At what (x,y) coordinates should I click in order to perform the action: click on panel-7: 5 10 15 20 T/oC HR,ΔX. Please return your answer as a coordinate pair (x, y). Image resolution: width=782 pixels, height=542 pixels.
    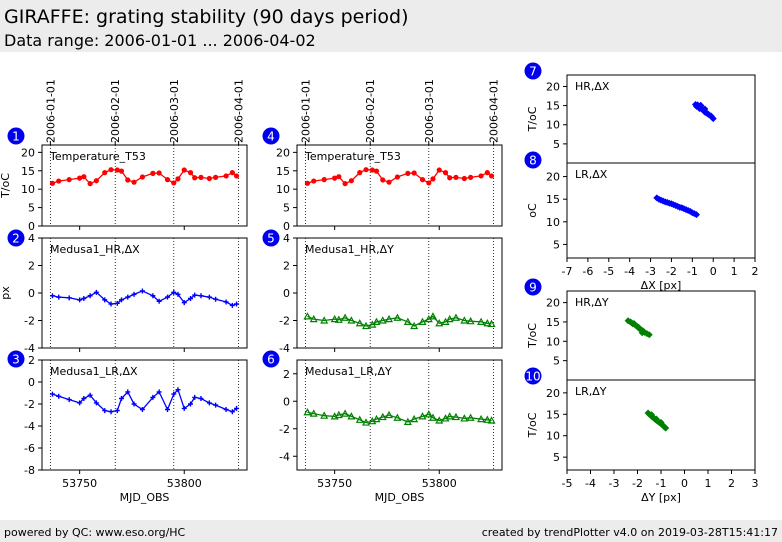
    Looking at the image, I should click on (641, 120).